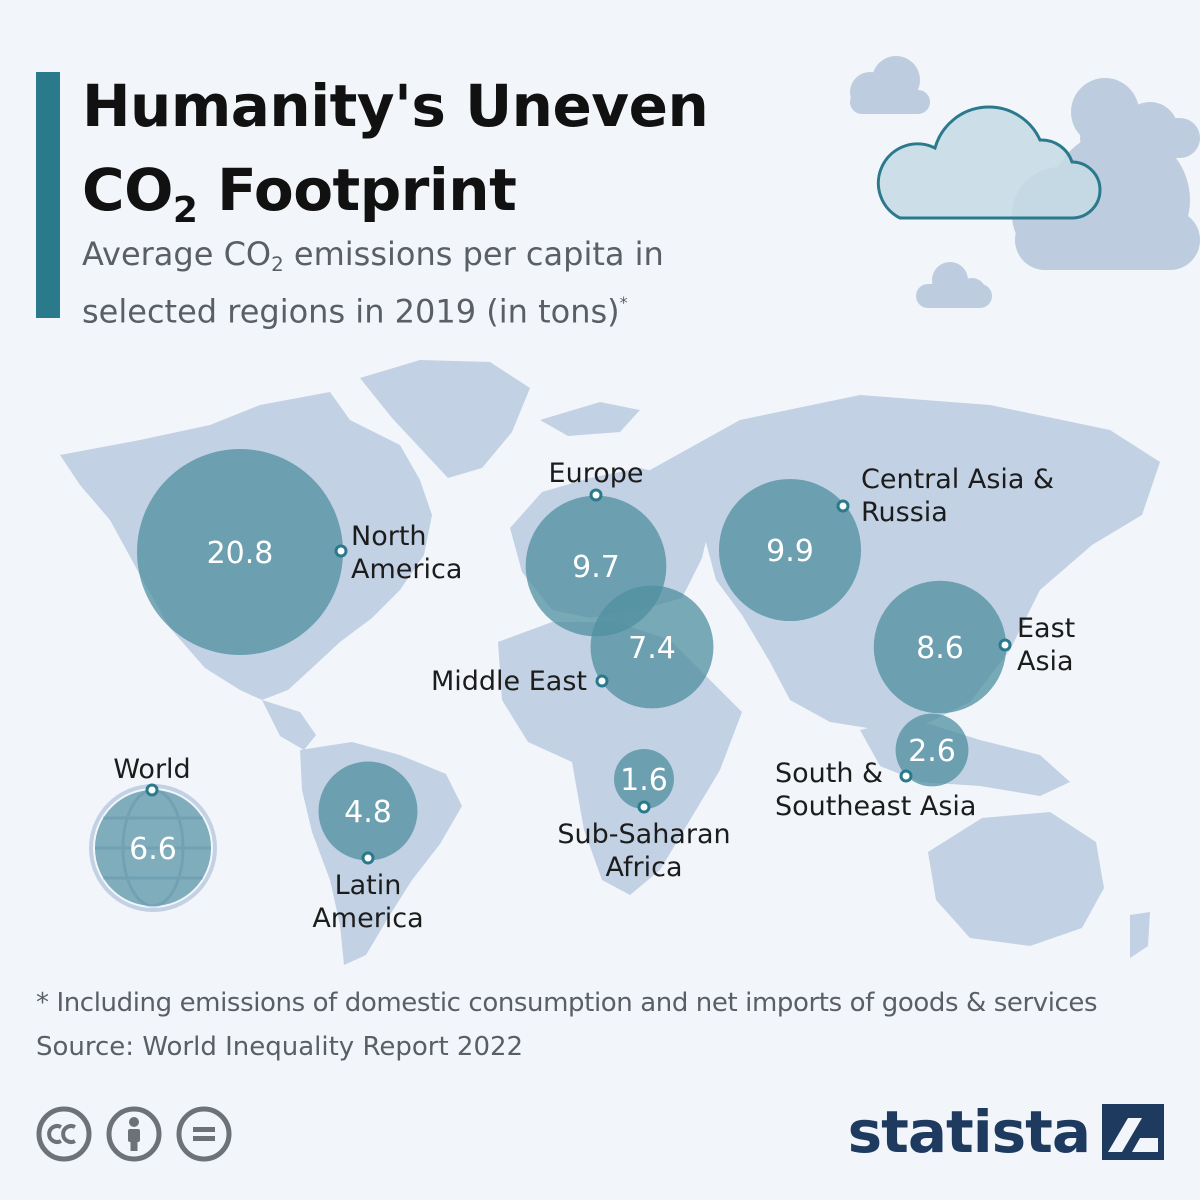 The image size is (1200, 1200). Describe the element at coordinates (445, 419) in the screenshot. I see `landmass-greenland` at that location.